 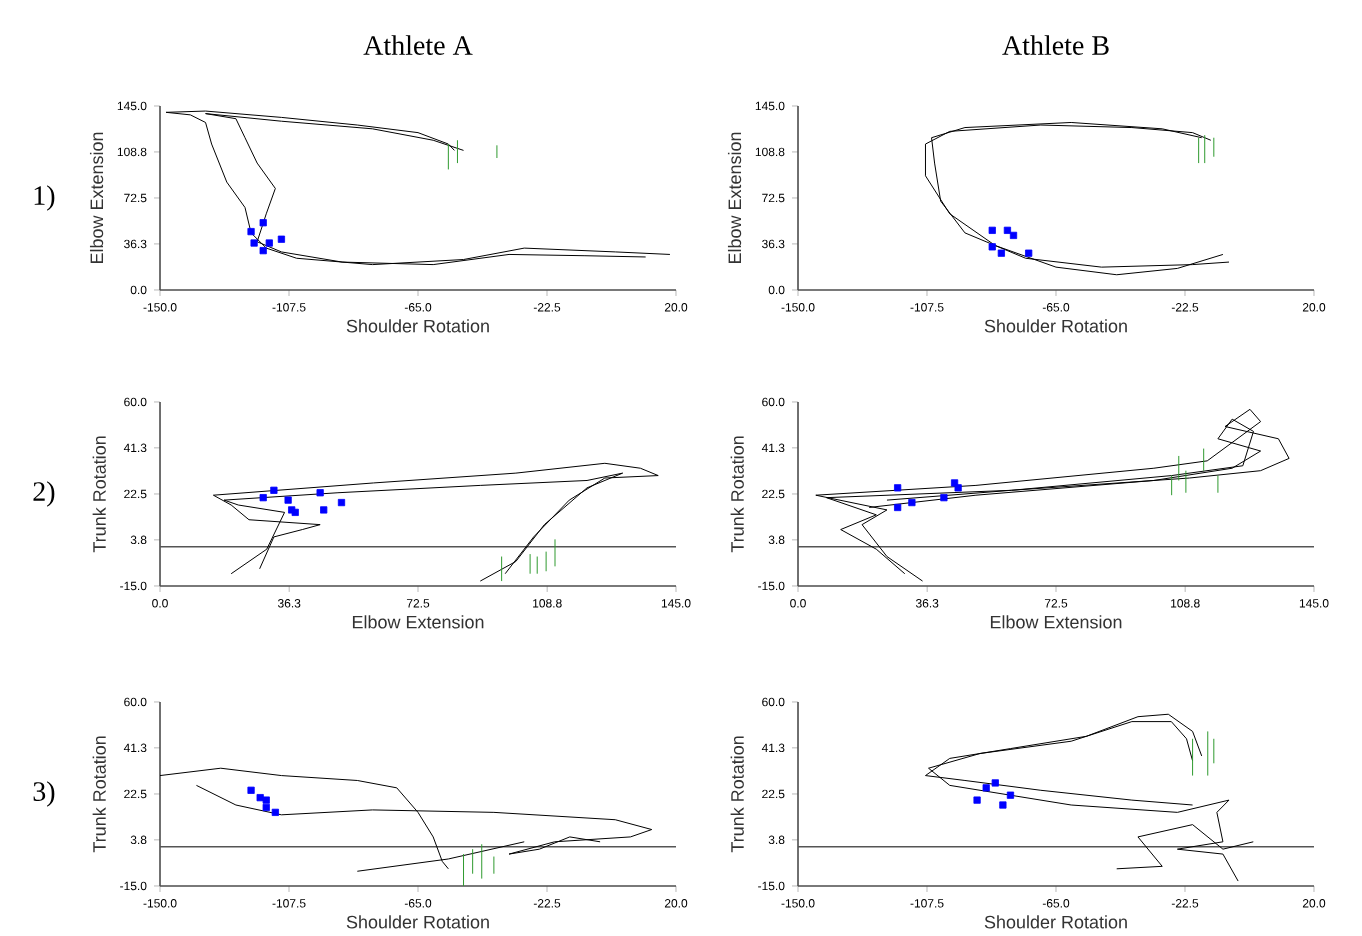 I want to click on text: 1), so click(x=44, y=198).